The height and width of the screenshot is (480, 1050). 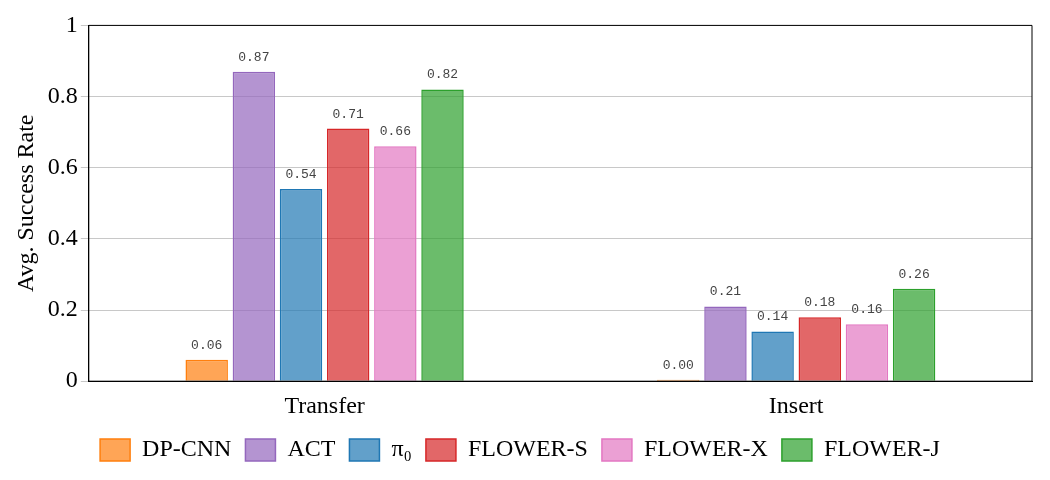 What do you see at coordinates (678, 365) in the screenshot?
I see `data-label: 0.00` at bounding box center [678, 365].